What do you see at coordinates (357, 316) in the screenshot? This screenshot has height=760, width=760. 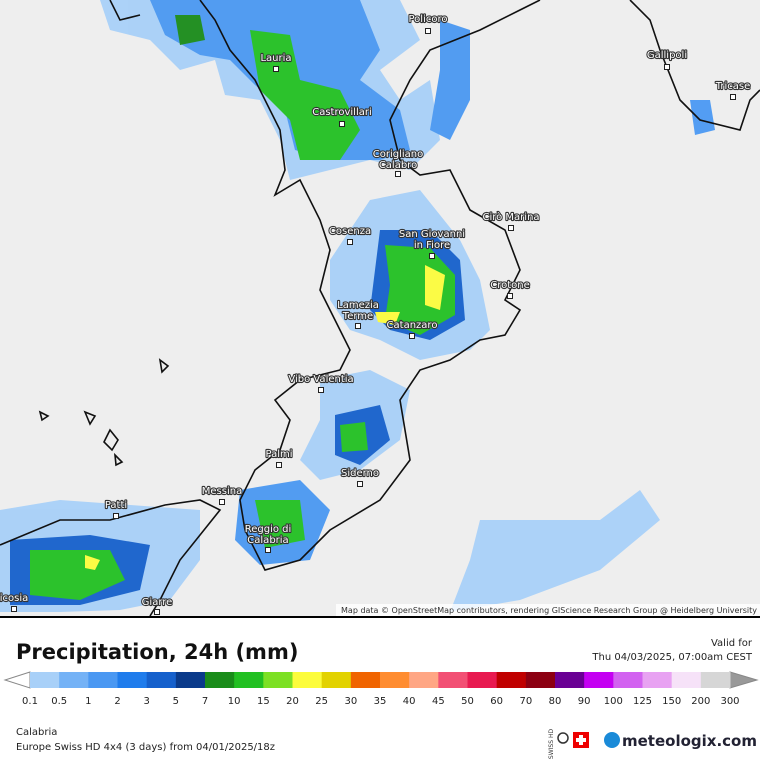 I see `city-label: Terme` at bounding box center [357, 316].